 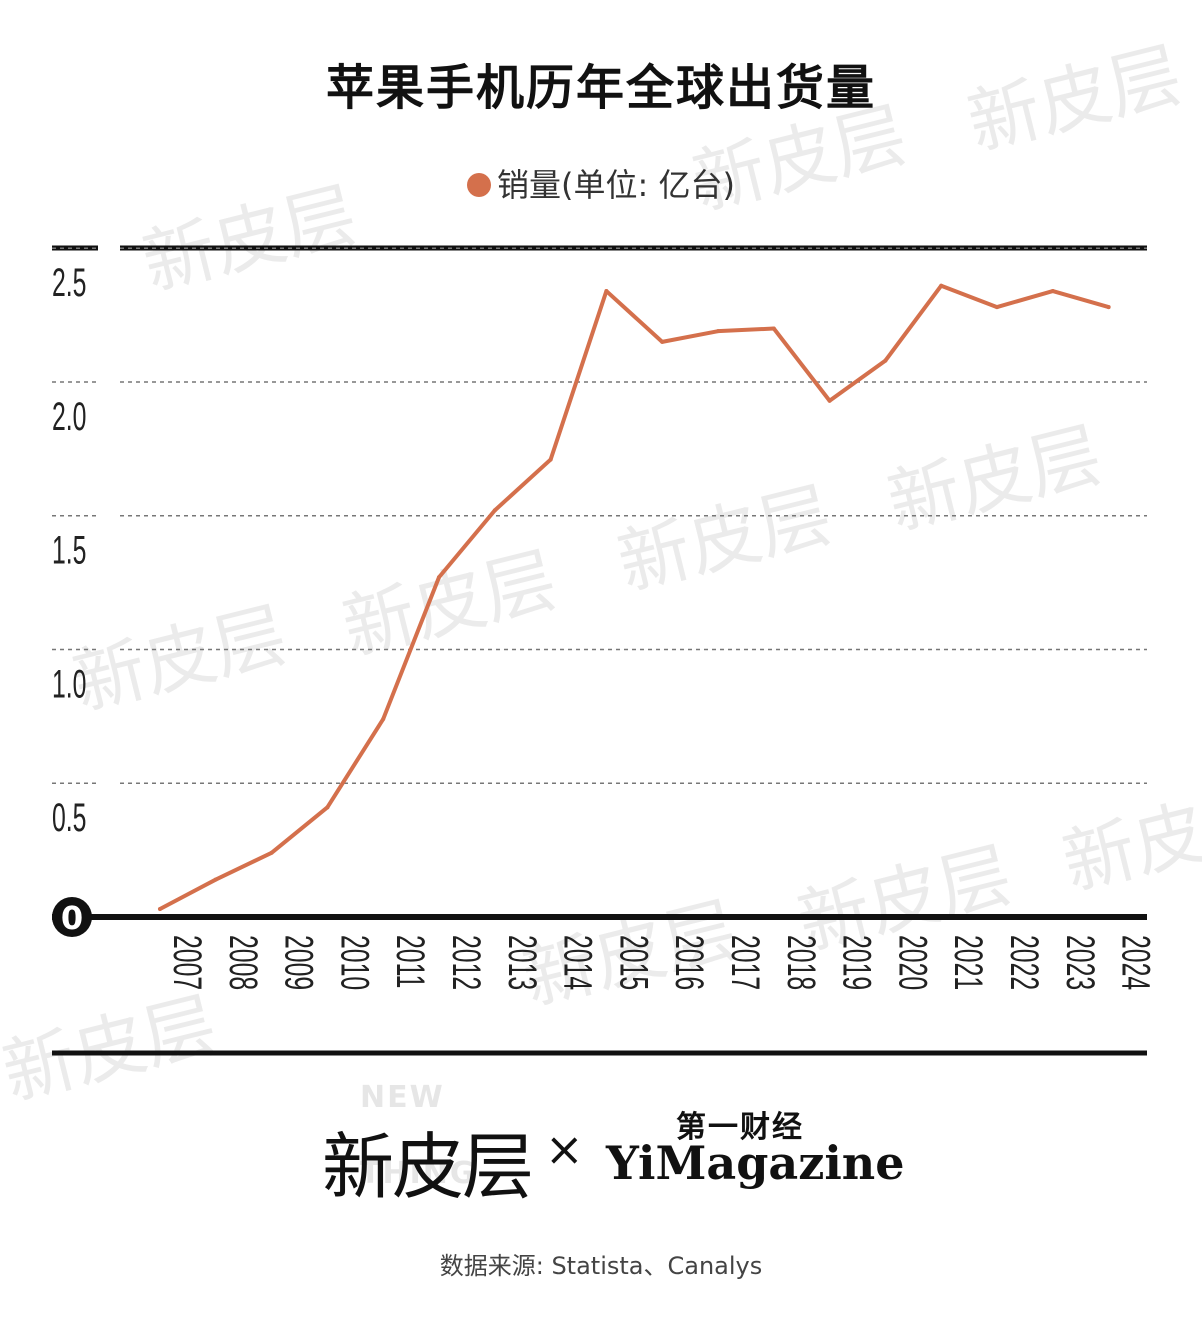 What do you see at coordinates (689, 962) in the screenshot?
I see `x-tick-label: 2016` at bounding box center [689, 962].